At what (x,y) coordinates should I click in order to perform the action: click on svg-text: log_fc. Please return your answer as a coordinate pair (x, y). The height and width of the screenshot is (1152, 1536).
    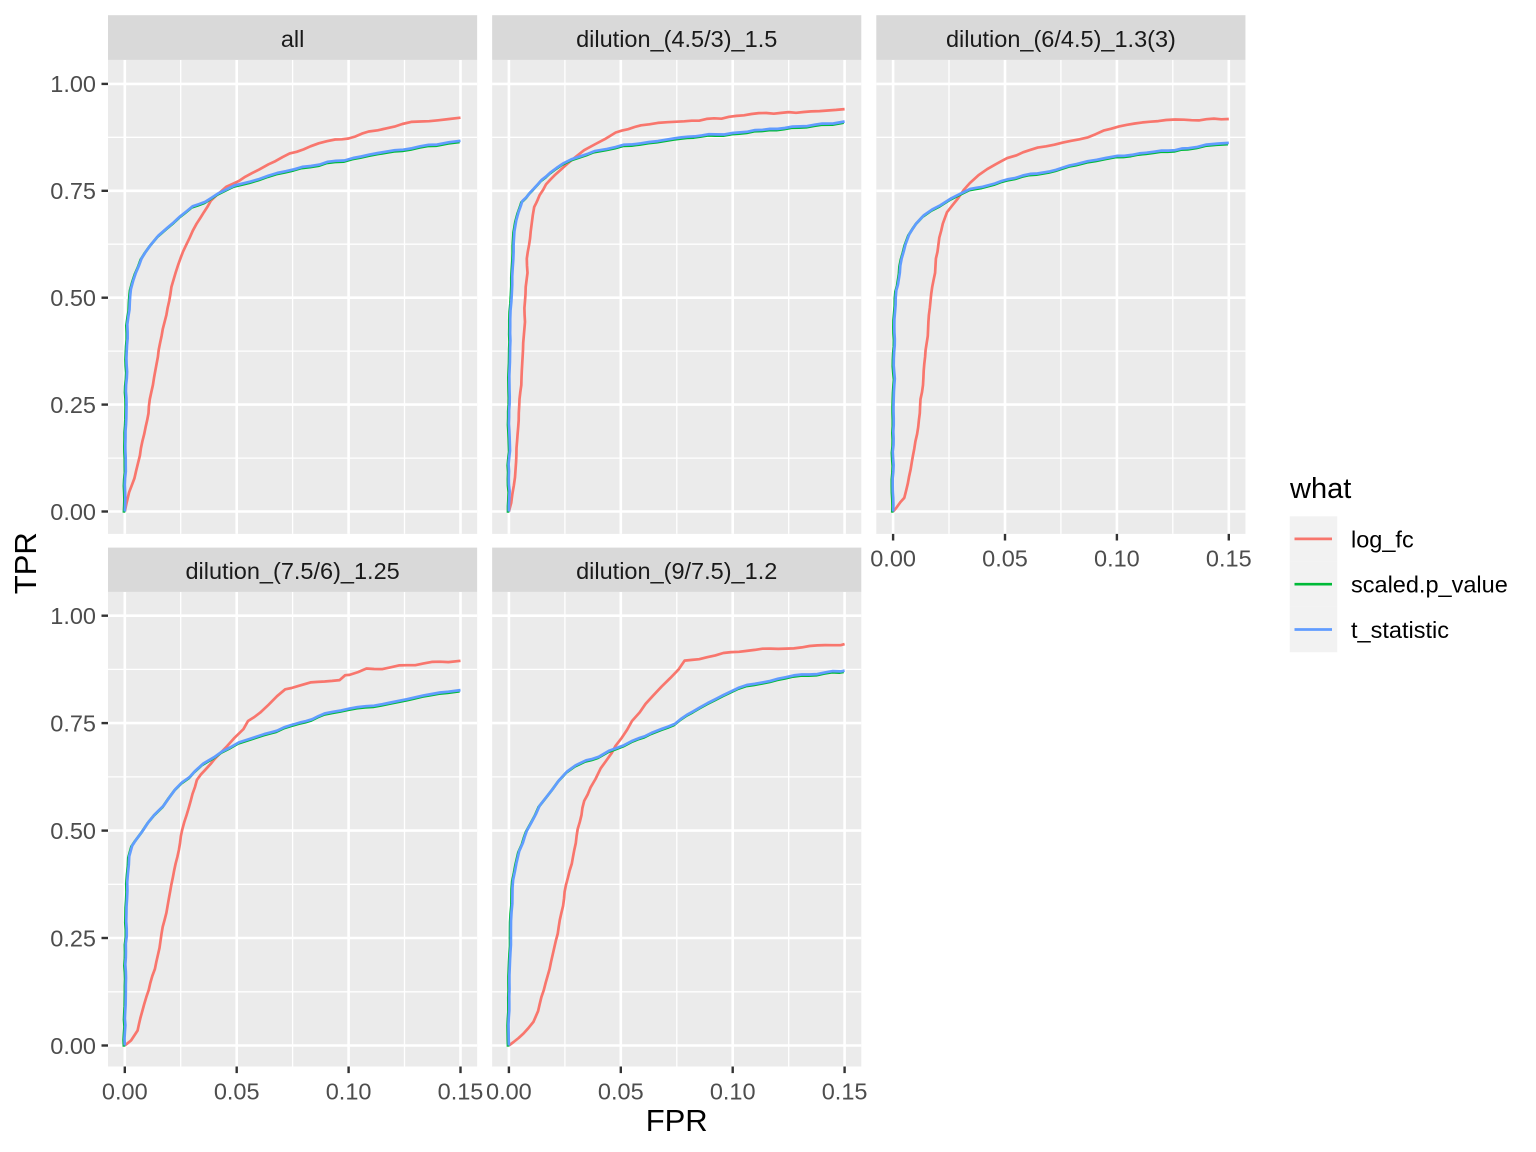
    Looking at the image, I should click on (1382, 539).